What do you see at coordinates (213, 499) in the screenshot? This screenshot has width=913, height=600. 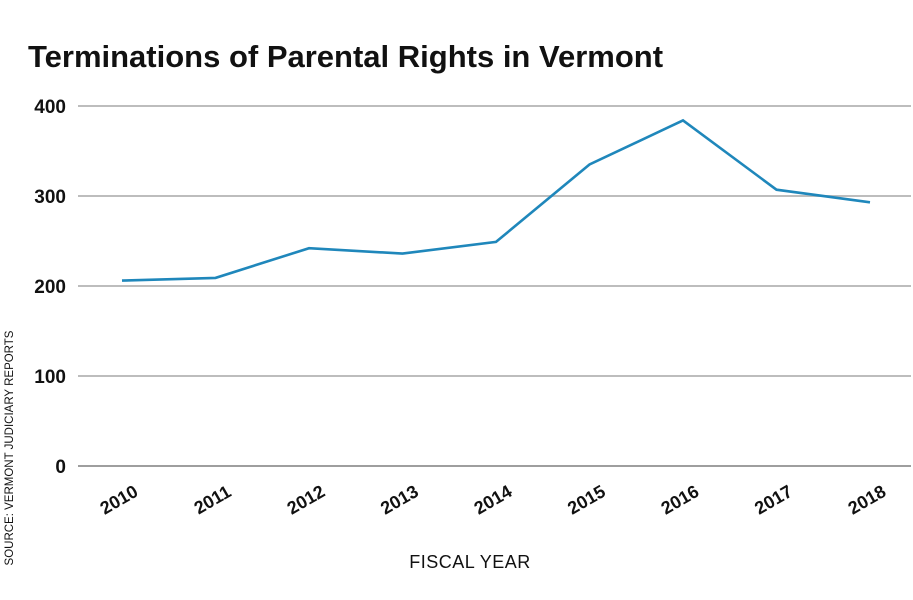 I see `x-tick-label: 2011` at bounding box center [213, 499].